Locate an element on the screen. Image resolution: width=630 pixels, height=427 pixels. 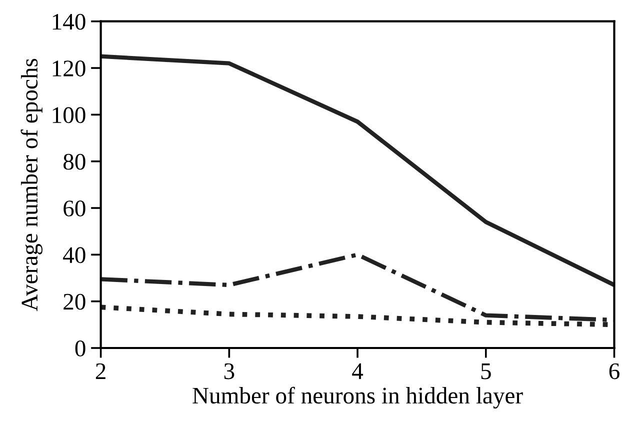
y-tick-label: 0 is located at coordinates (80, 348).